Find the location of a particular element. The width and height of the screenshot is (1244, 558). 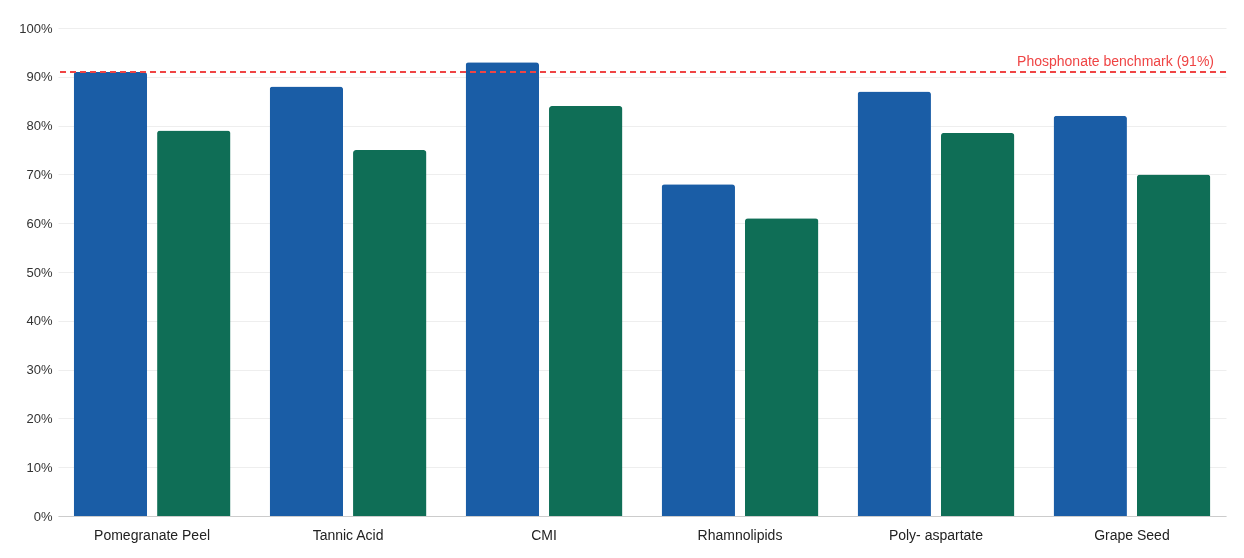

x-tick-label: CMI is located at coordinates (544, 534).